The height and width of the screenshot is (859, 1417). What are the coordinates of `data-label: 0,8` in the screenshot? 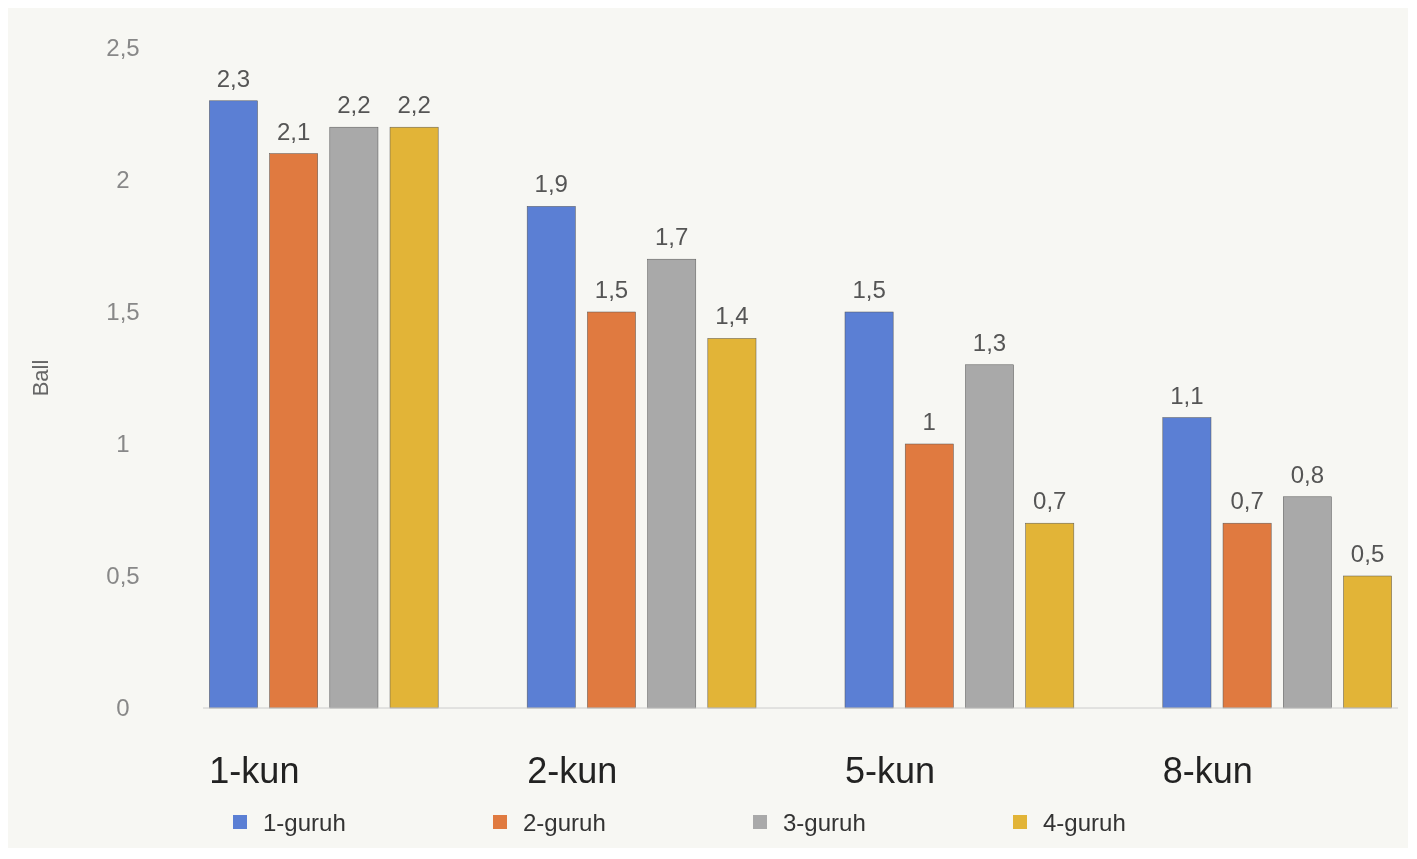 It's located at (1307, 474).